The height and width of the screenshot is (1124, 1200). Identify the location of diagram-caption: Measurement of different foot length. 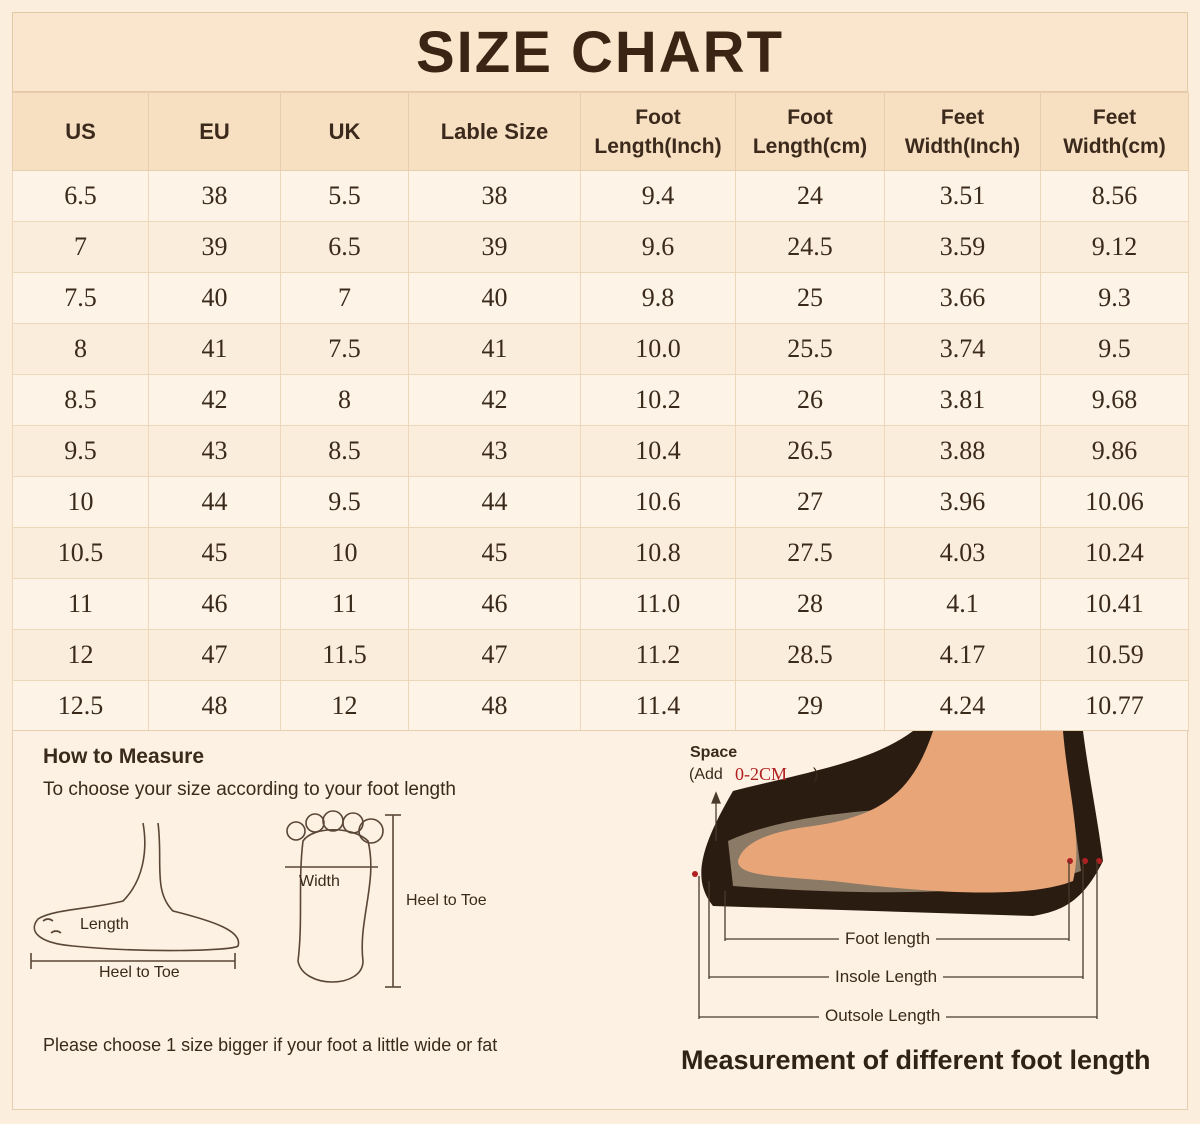
(916, 1060).